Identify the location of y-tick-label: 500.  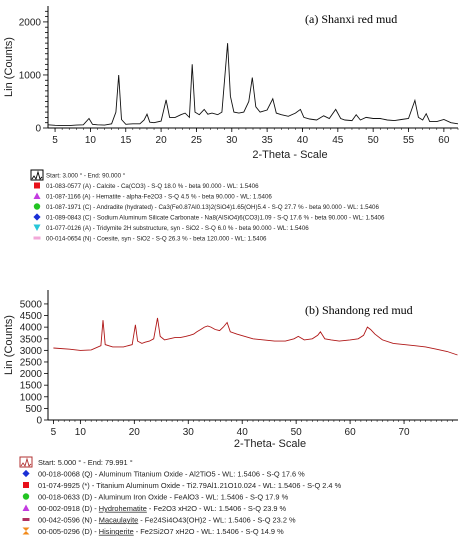
(33, 409).